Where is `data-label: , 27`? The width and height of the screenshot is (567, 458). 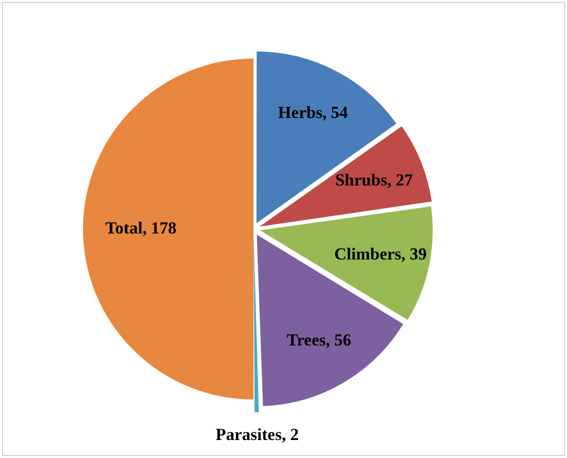
data-label: , 27 is located at coordinates (400, 180).